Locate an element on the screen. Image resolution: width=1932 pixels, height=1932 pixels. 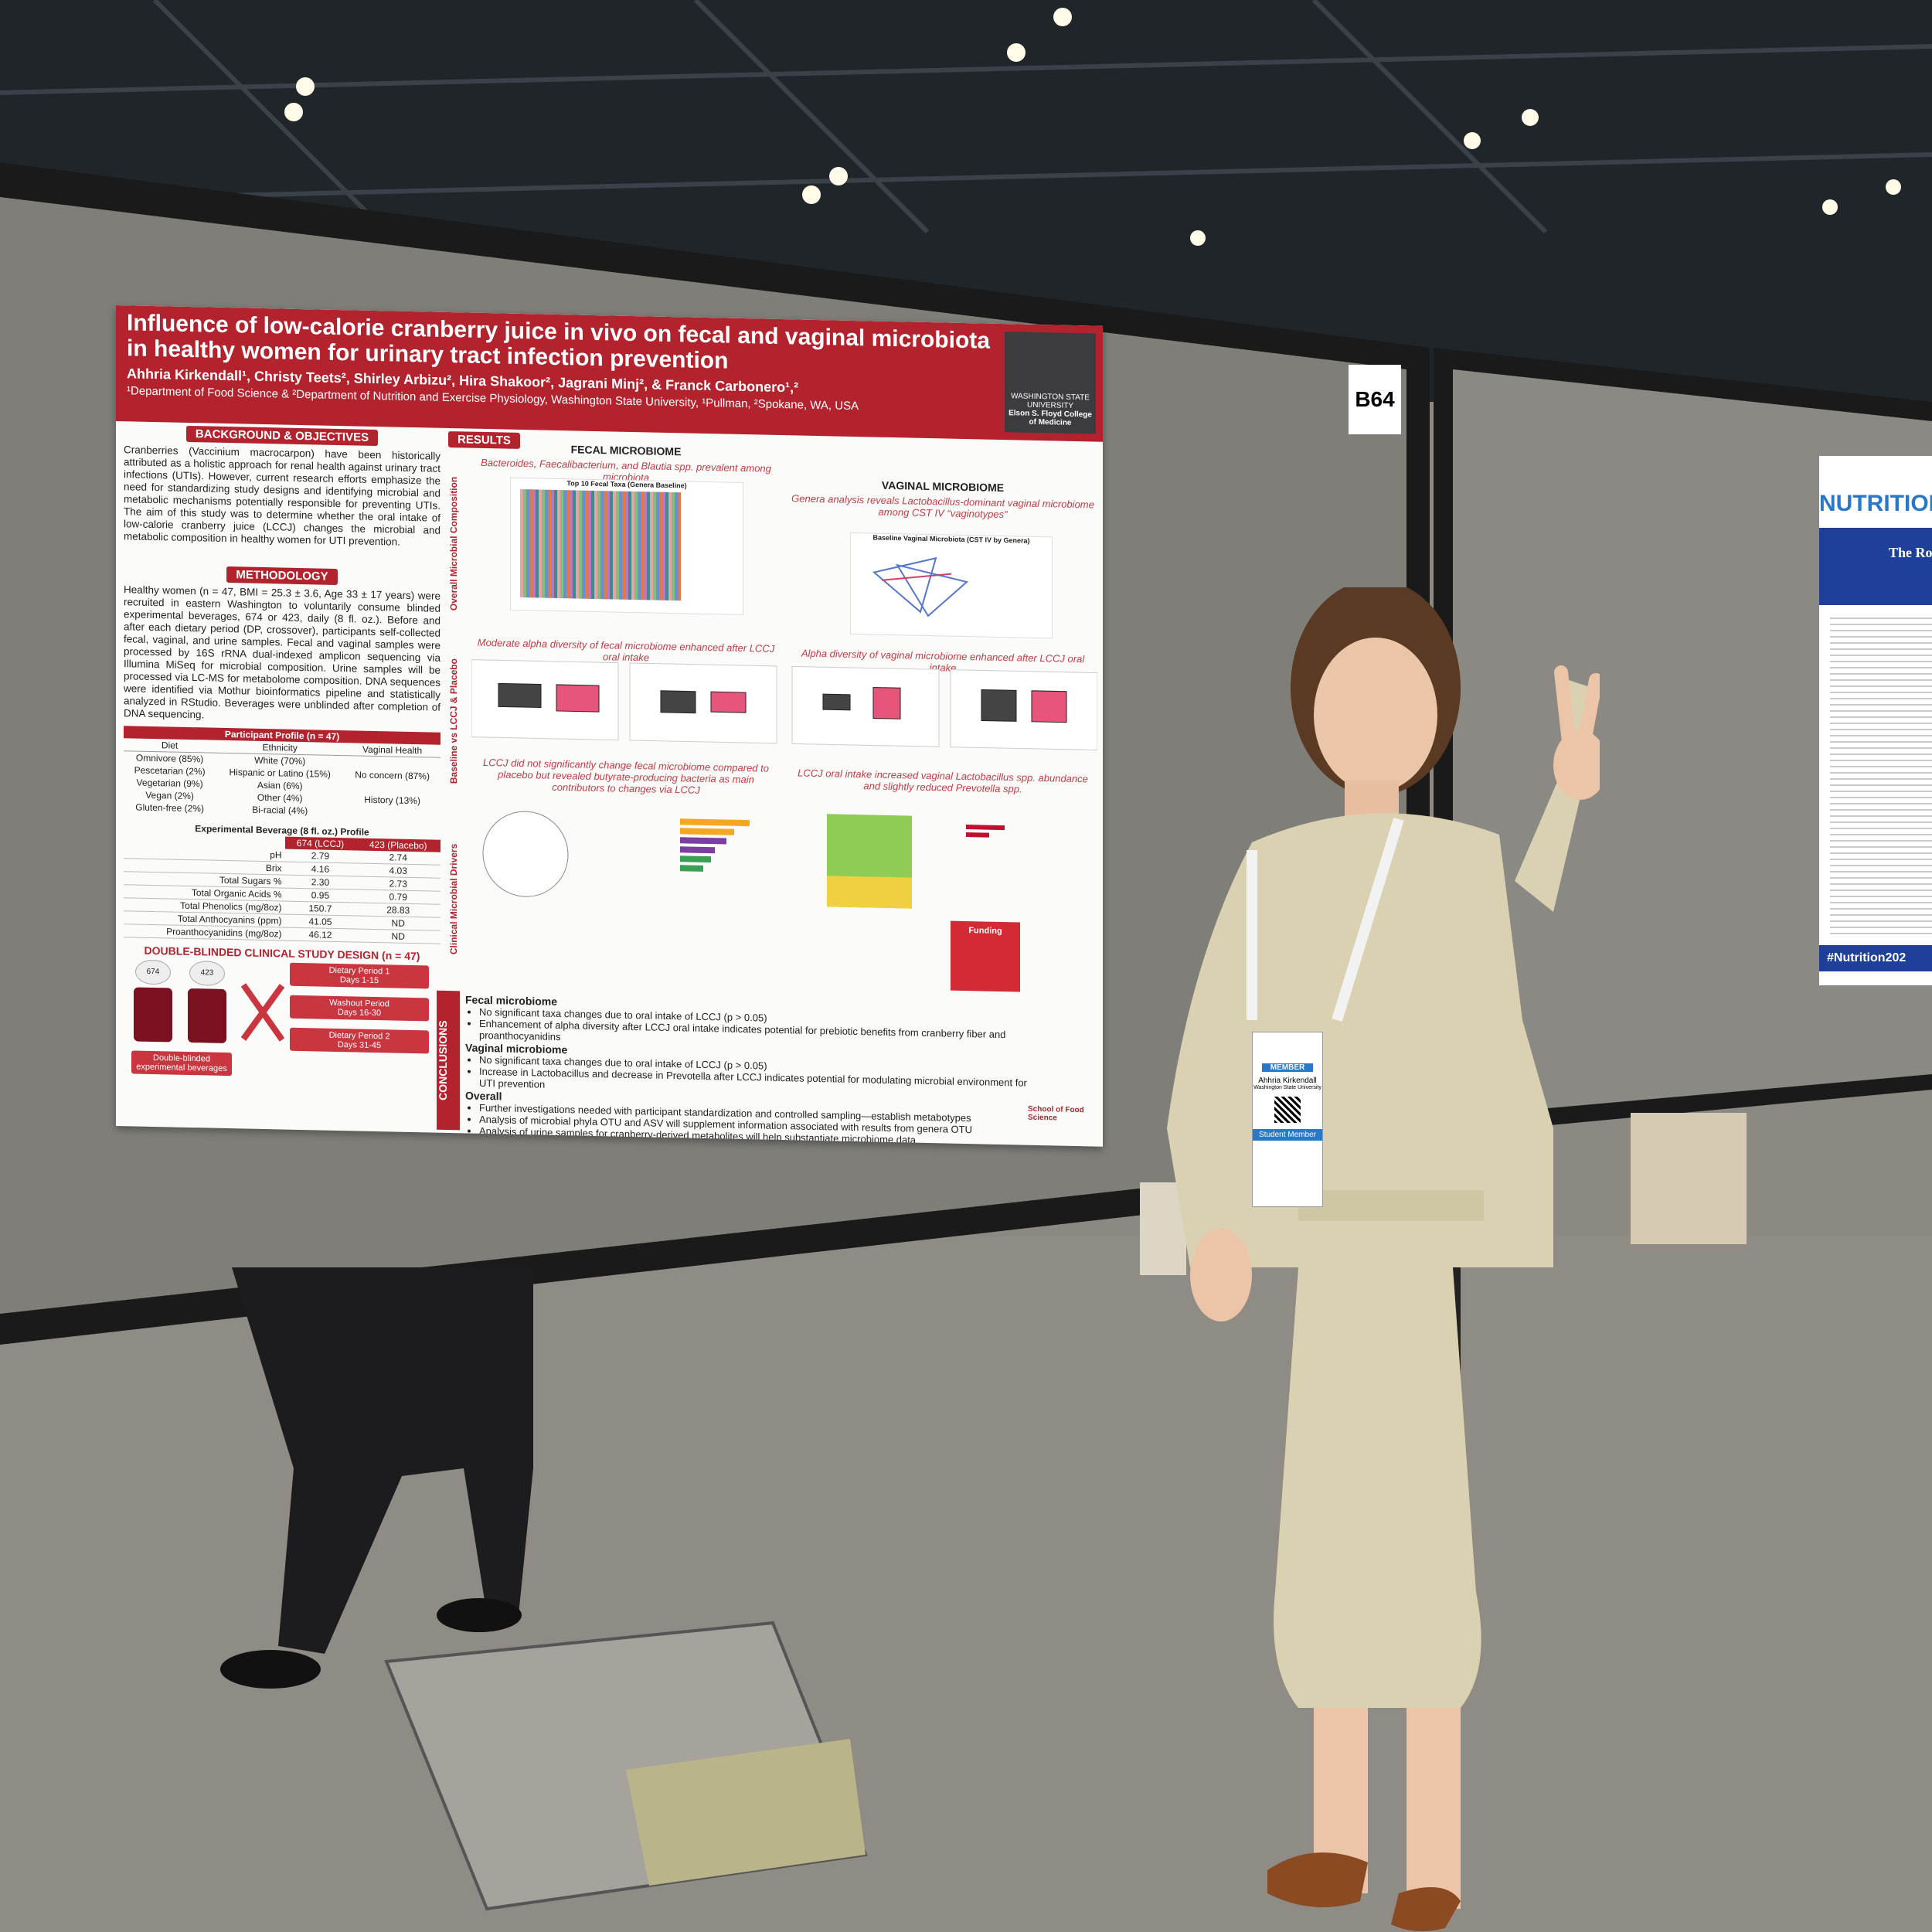
booth-sign: B64 is located at coordinates (1375, 400).